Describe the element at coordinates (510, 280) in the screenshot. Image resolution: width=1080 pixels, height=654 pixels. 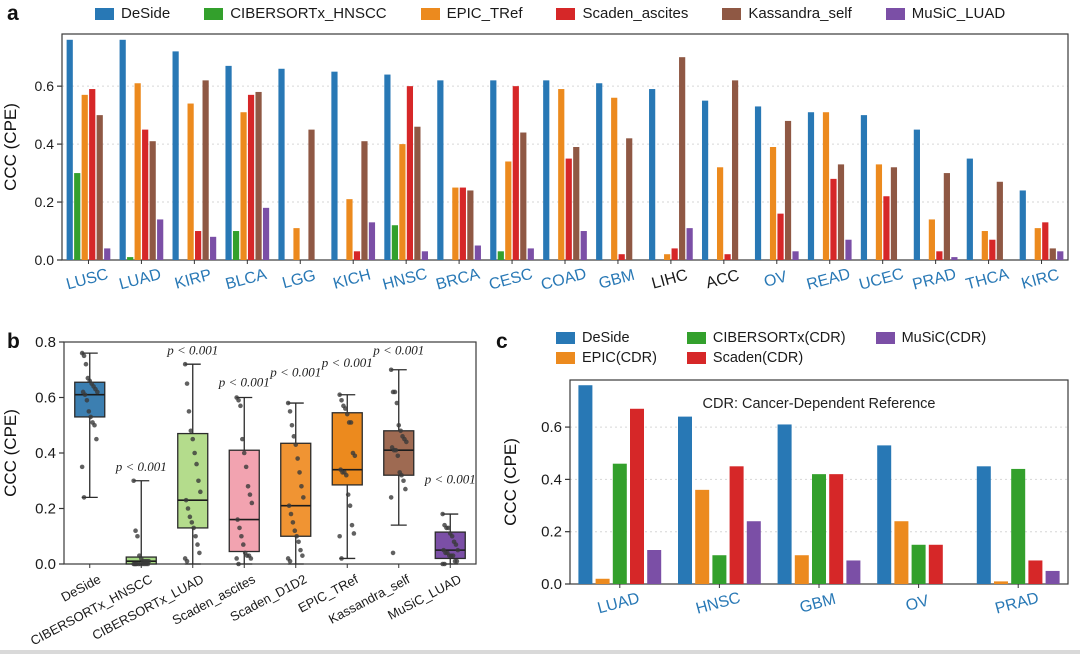
I see `x-tick-label: CESC` at that location.